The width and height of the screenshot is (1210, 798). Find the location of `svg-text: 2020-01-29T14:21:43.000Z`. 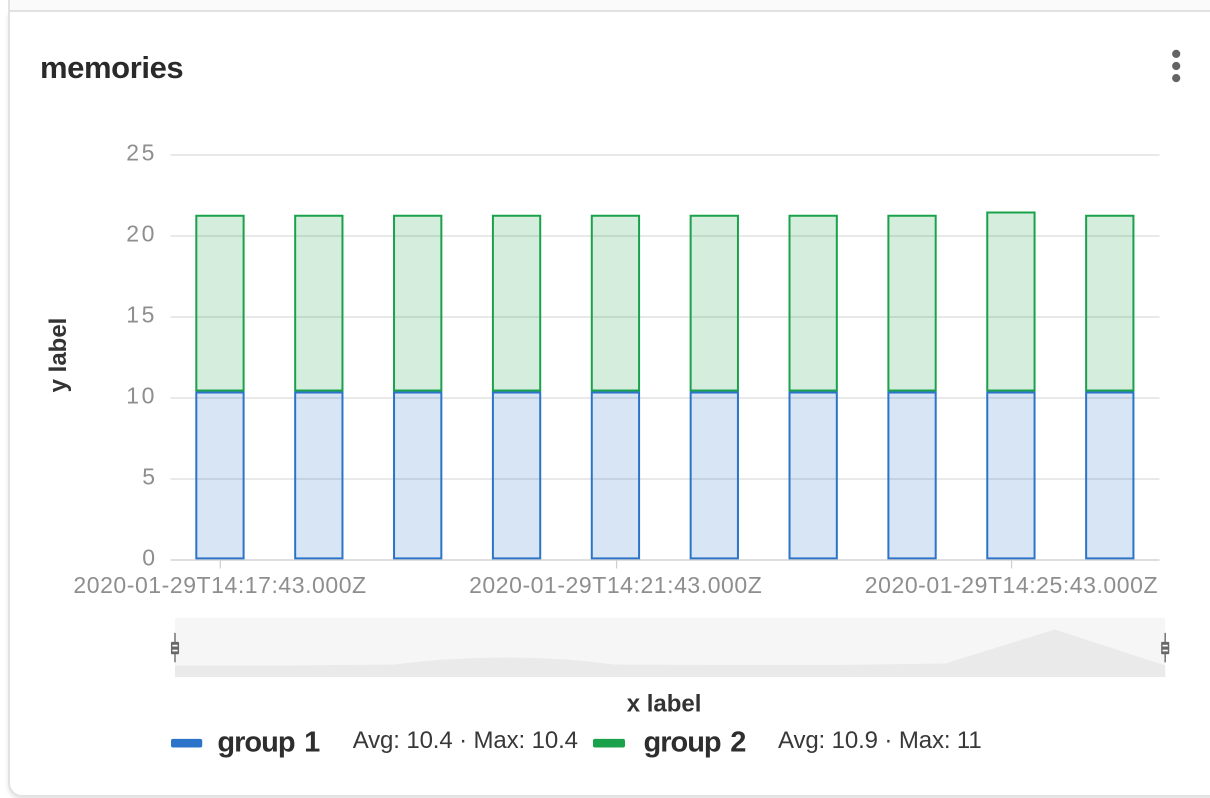

svg-text: 2020-01-29T14:21:43.000Z is located at coordinates (615, 585).